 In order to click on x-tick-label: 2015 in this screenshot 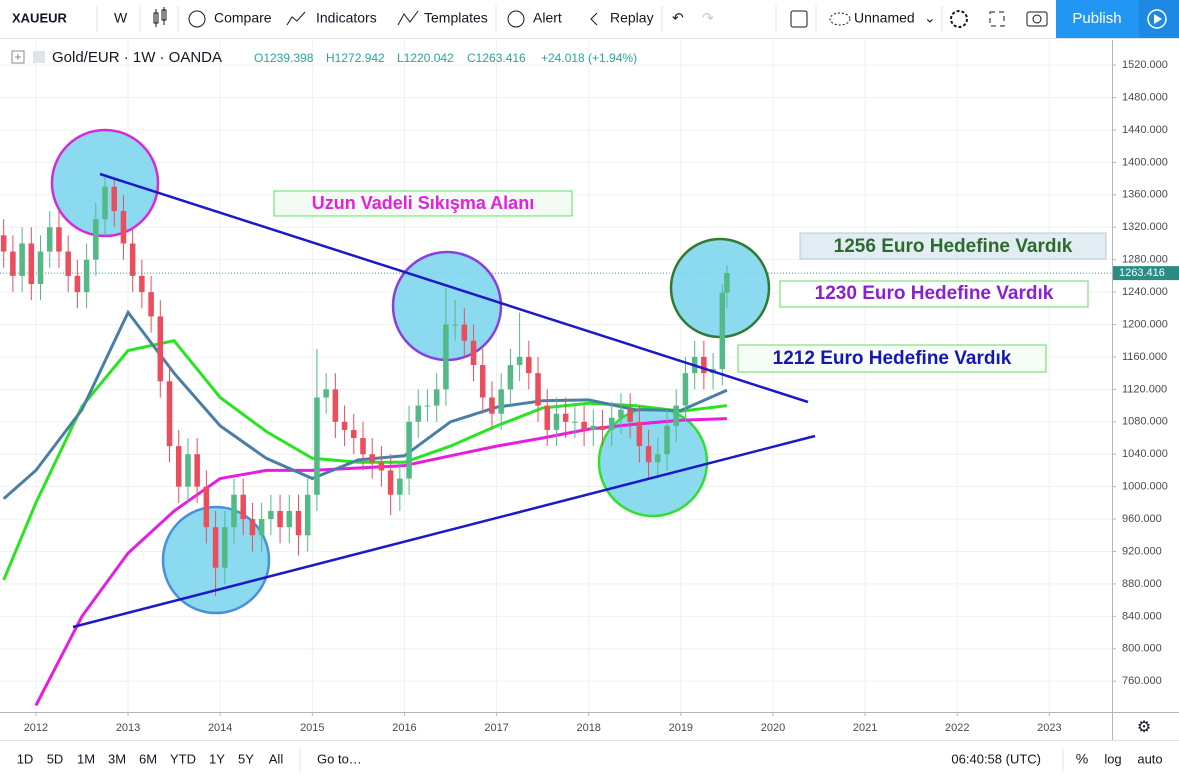, I will do `click(312, 728)`.